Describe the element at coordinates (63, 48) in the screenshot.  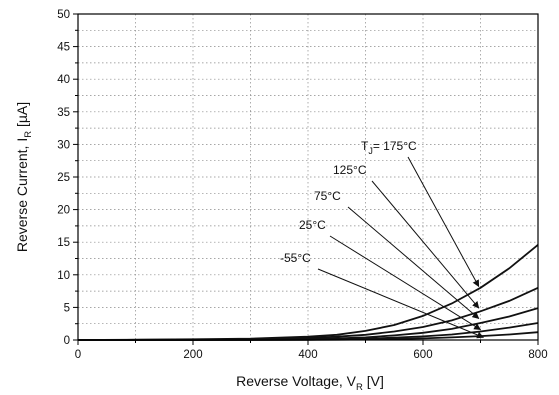
I see `y-tick-label: 45` at that location.